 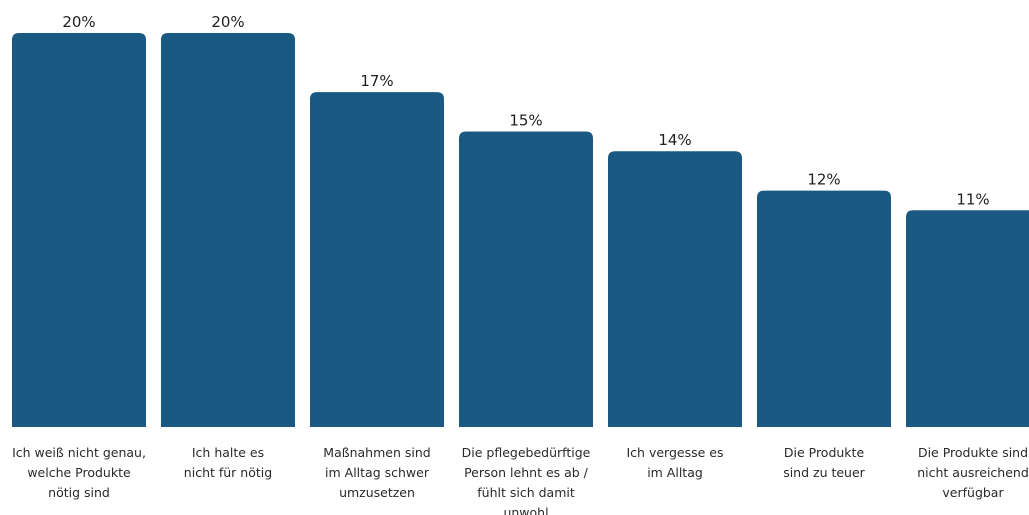 I want to click on bar-value-label-3: 17%, so click(x=376, y=81).